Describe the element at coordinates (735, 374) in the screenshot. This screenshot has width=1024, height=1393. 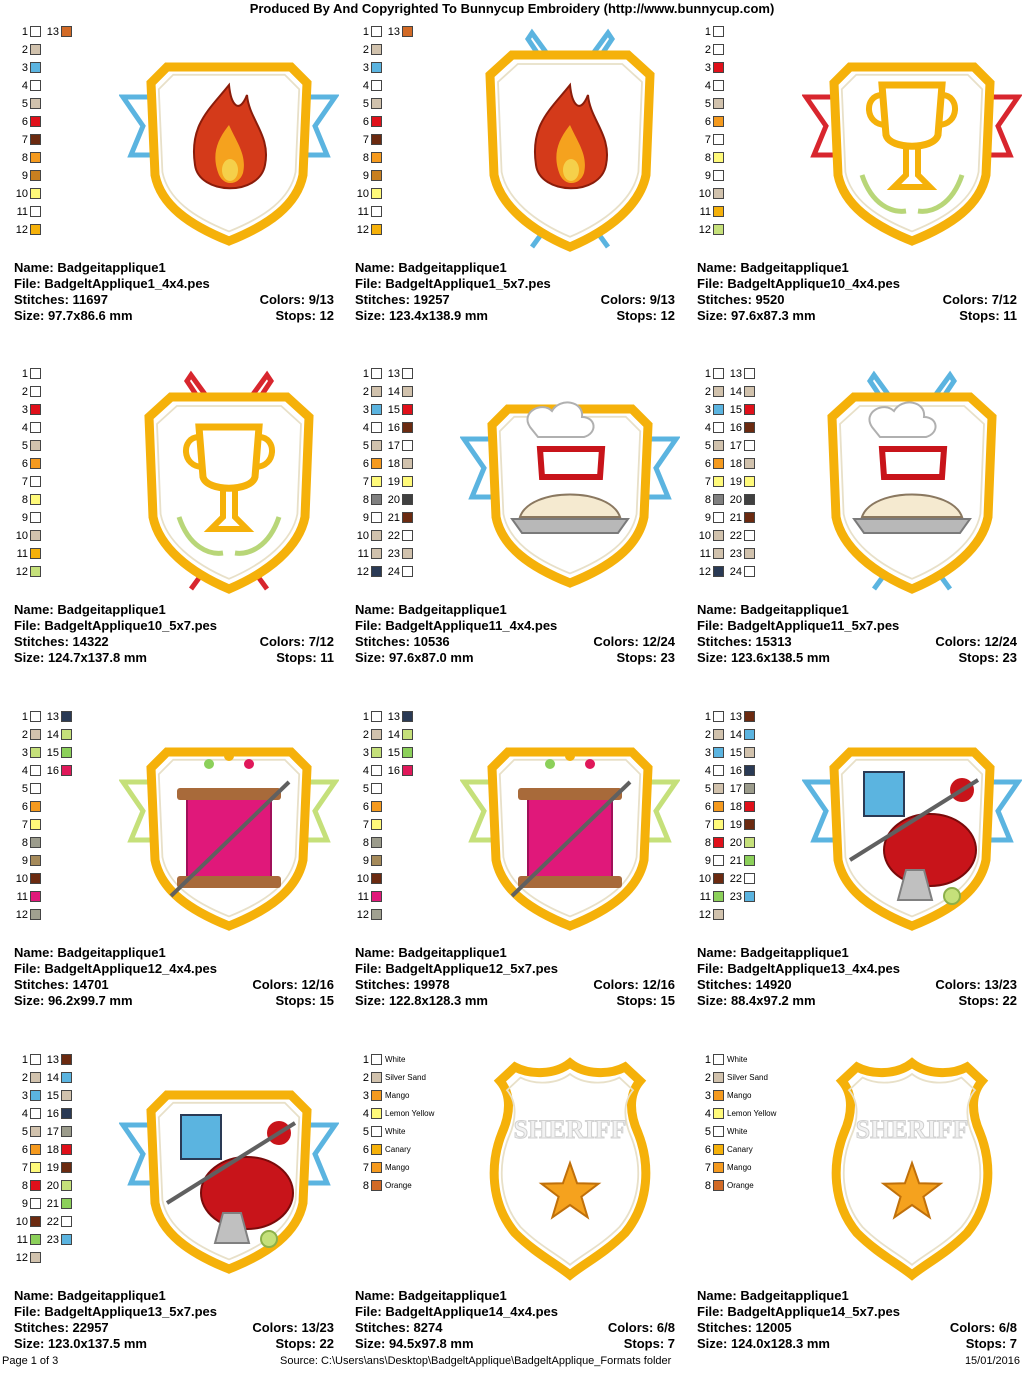
I see `thread-number: 13` at that location.